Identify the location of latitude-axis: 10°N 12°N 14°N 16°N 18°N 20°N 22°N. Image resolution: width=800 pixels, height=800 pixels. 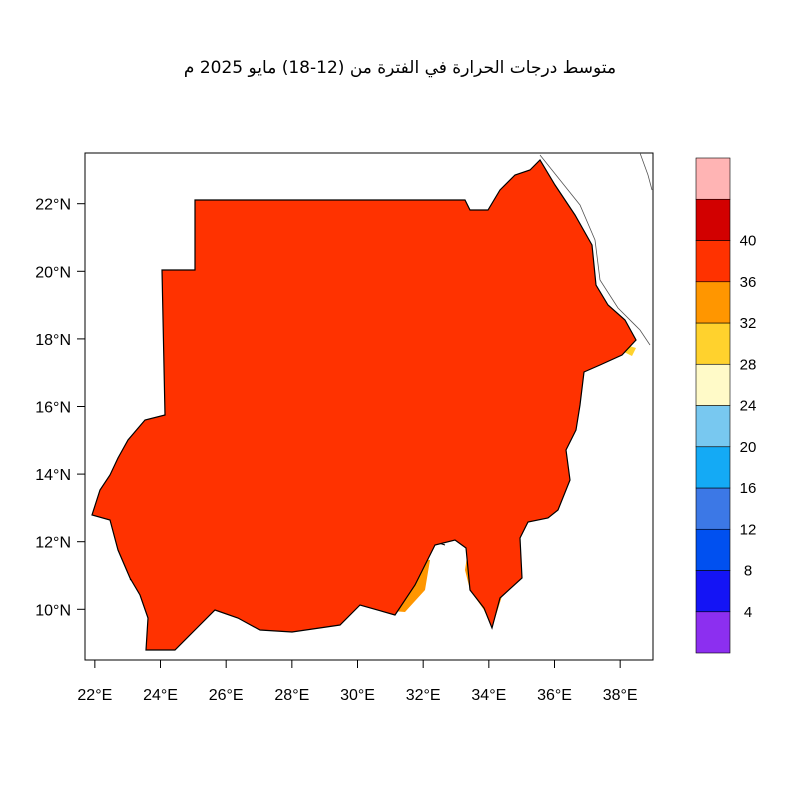
(60, 408).